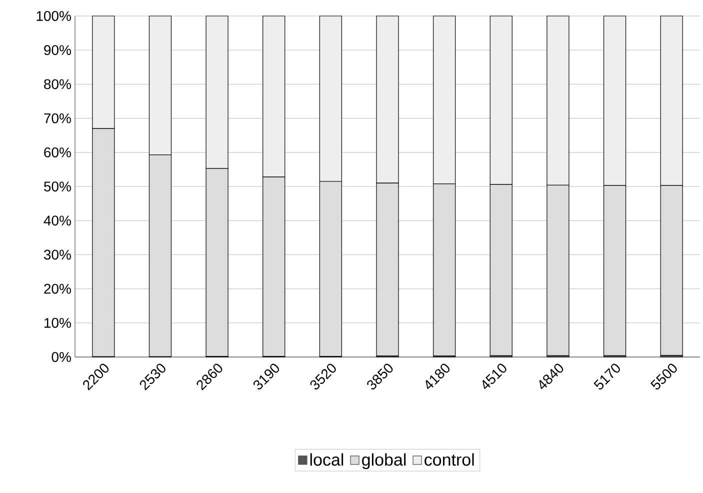 Image resolution: width=703 pixels, height=493 pixels. What do you see at coordinates (57, 50) in the screenshot?
I see `y-tick-label: 90%` at bounding box center [57, 50].